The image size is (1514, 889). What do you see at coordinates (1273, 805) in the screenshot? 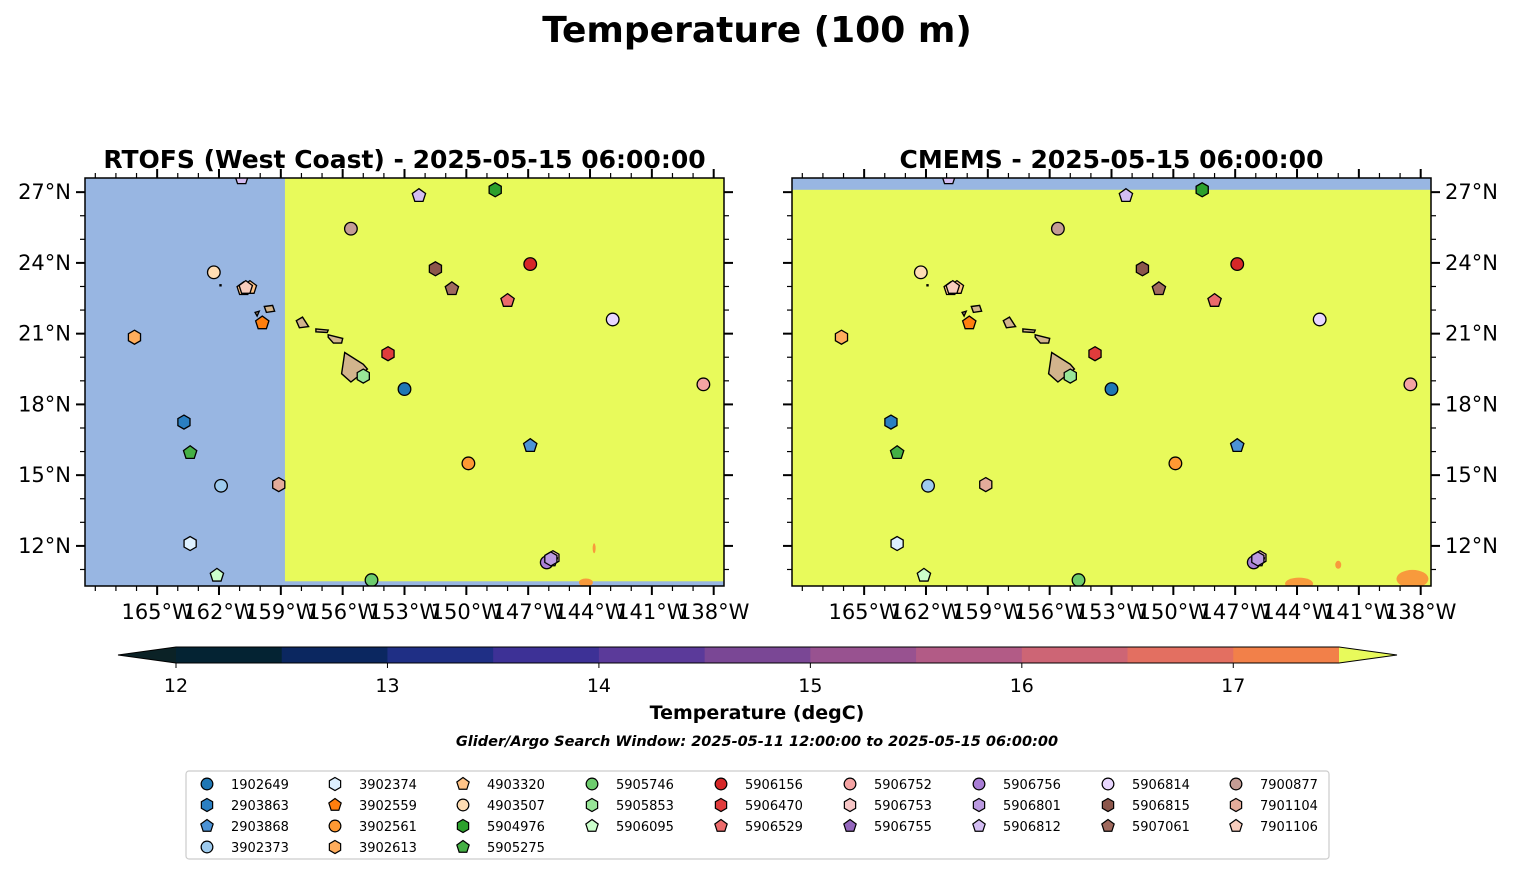
I see `legend-entry: 7901104` at bounding box center [1273, 805].